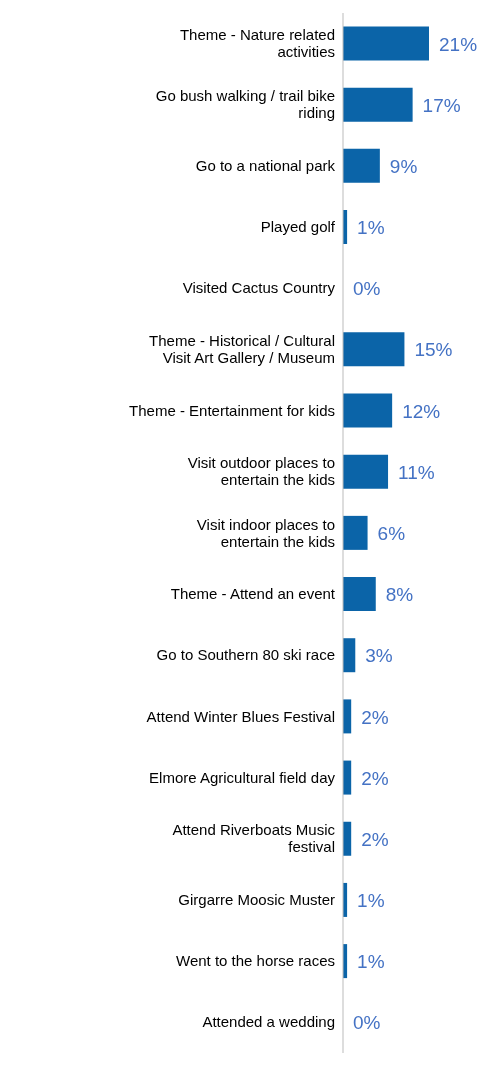 The width and height of the screenshot is (497, 1071). What do you see at coordinates (298, 227) in the screenshot?
I see `y-tick-label: Played golf` at bounding box center [298, 227].